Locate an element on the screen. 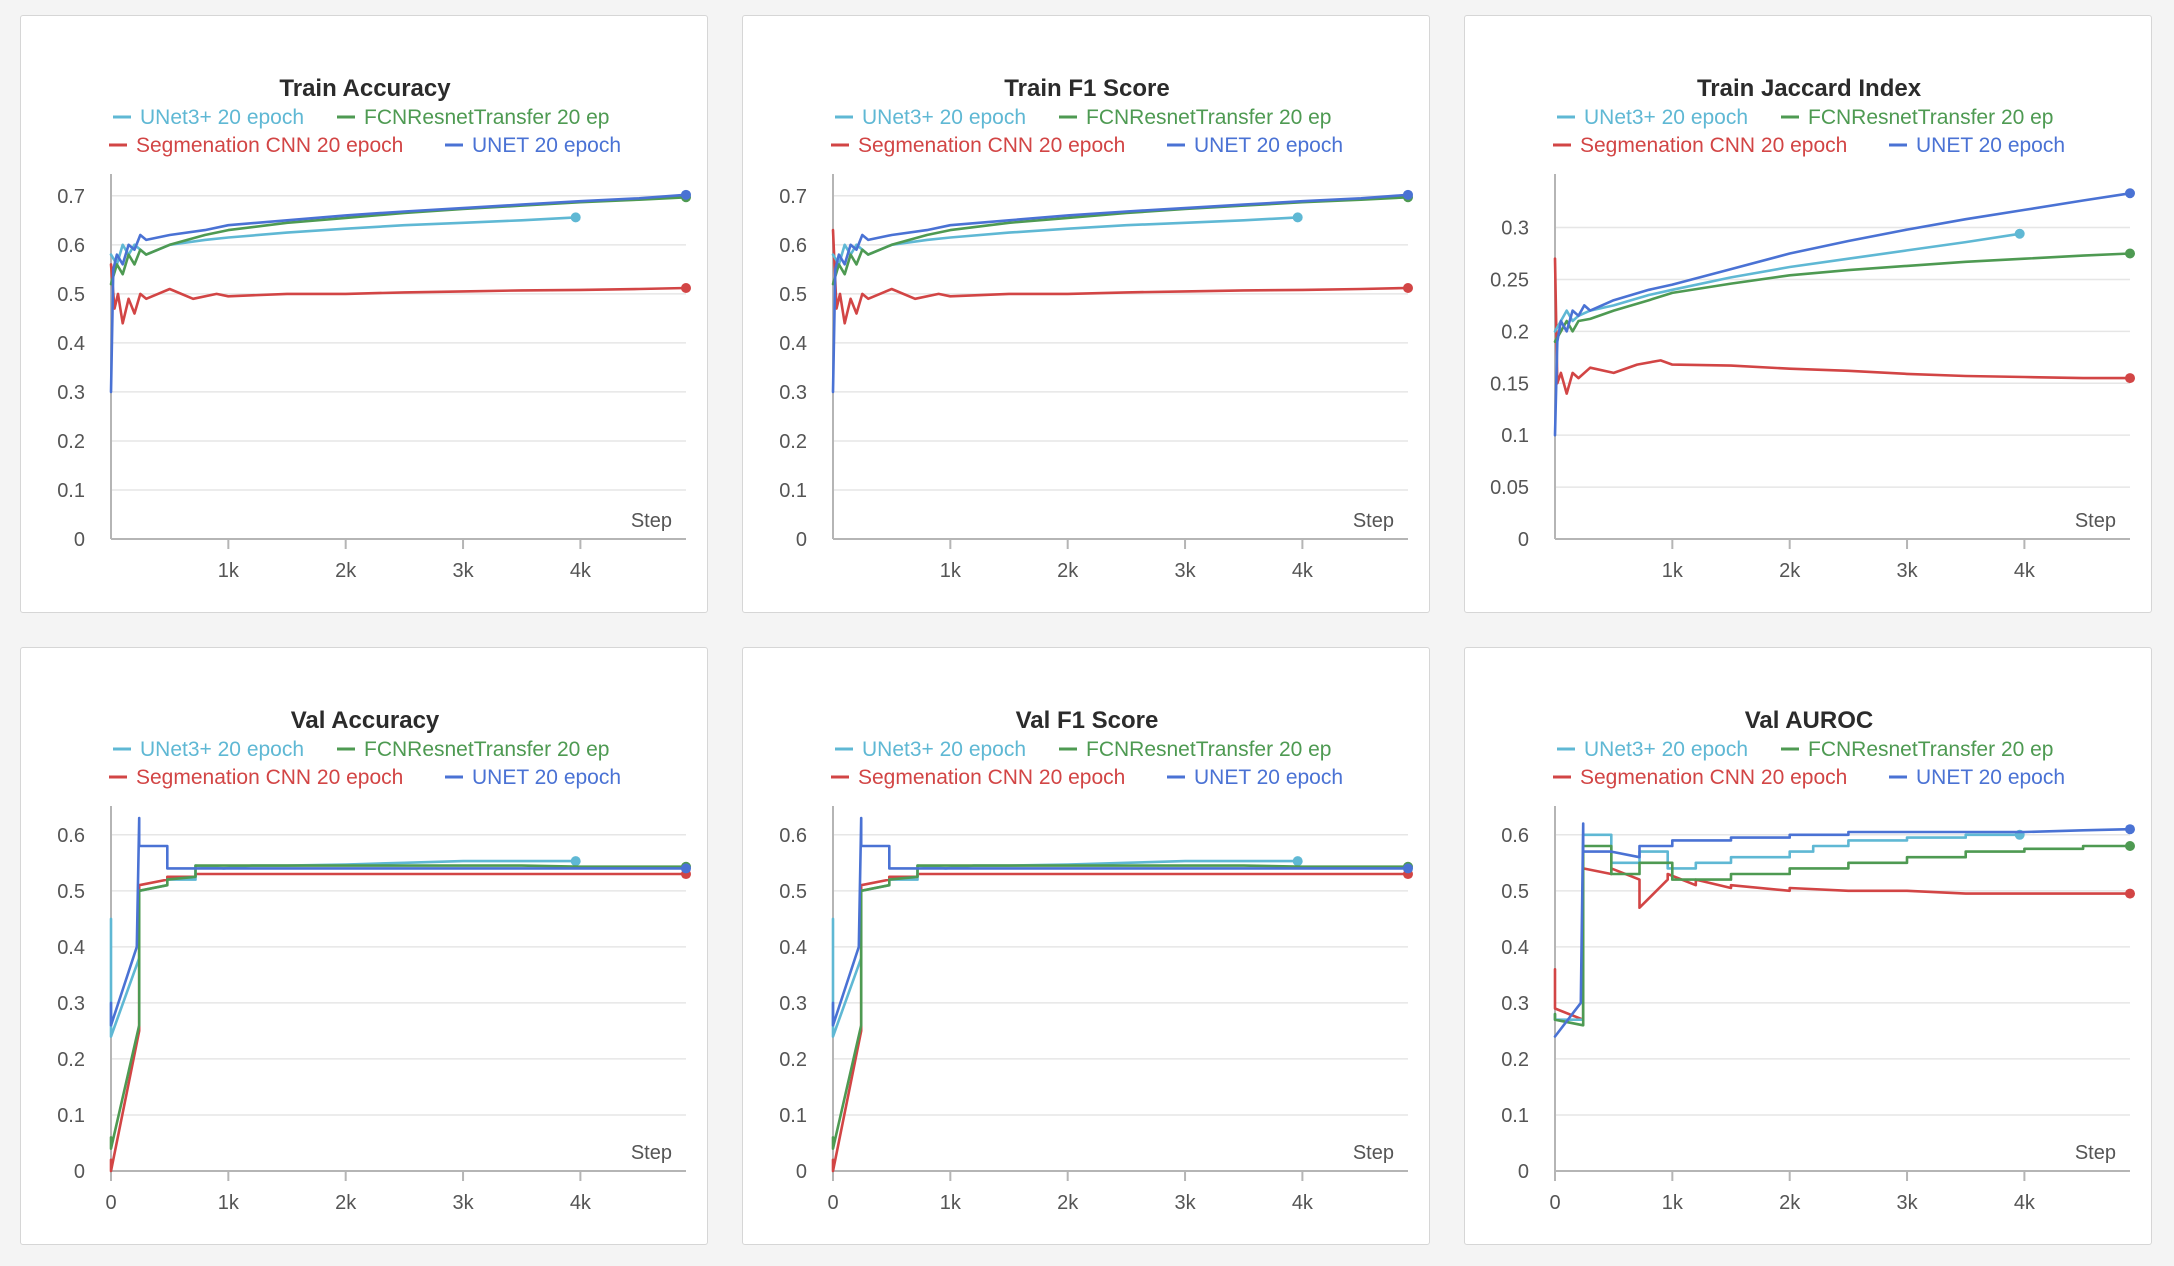 The image size is (2174, 1266). series-endpoint-unet is located at coordinates (1408, 194).